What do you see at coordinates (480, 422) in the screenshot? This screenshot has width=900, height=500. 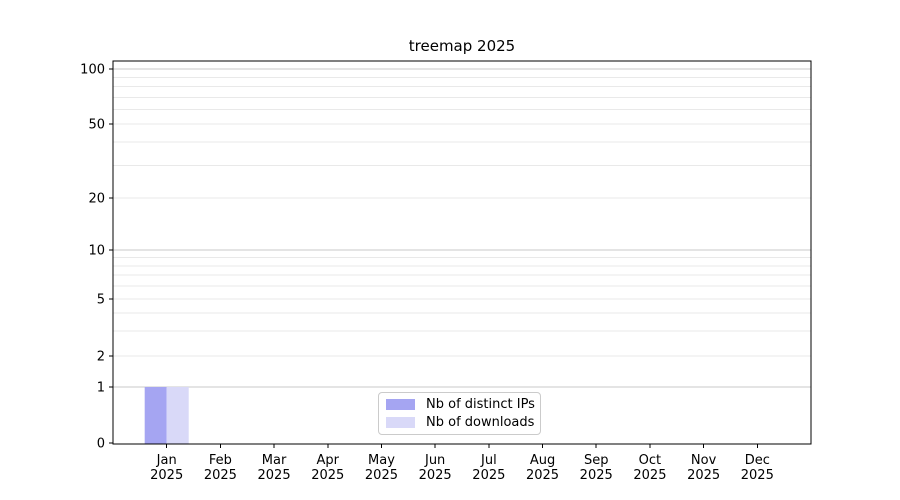 I see `legend-label-downloads: Nb of downloads` at bounding box center [480, 422].